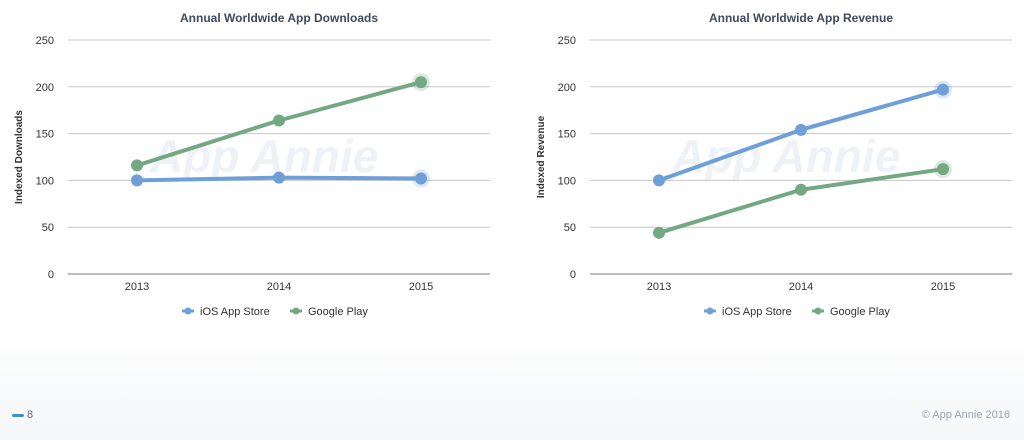 The image size is (1024, 440). What do you see at coordinates (801, 189) in the screenshot?
I see `revenue-google-point-2014` at bounding box center [801, 189].